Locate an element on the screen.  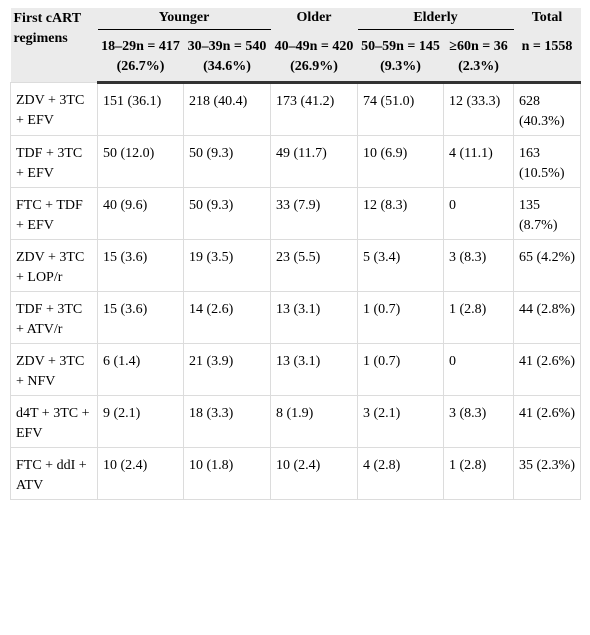
group-header: Older is located at coordinates (314, 19).